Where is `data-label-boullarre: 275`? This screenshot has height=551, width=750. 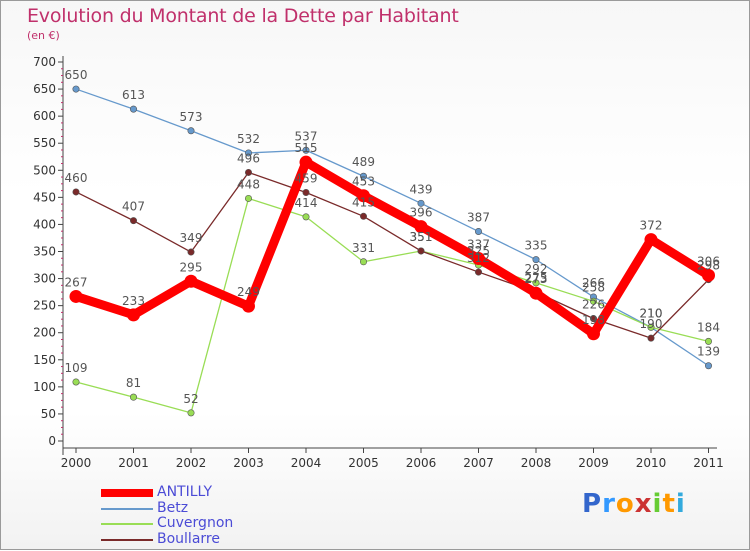
data-label-boullarre: 275 is located at coordinates (536, 278).